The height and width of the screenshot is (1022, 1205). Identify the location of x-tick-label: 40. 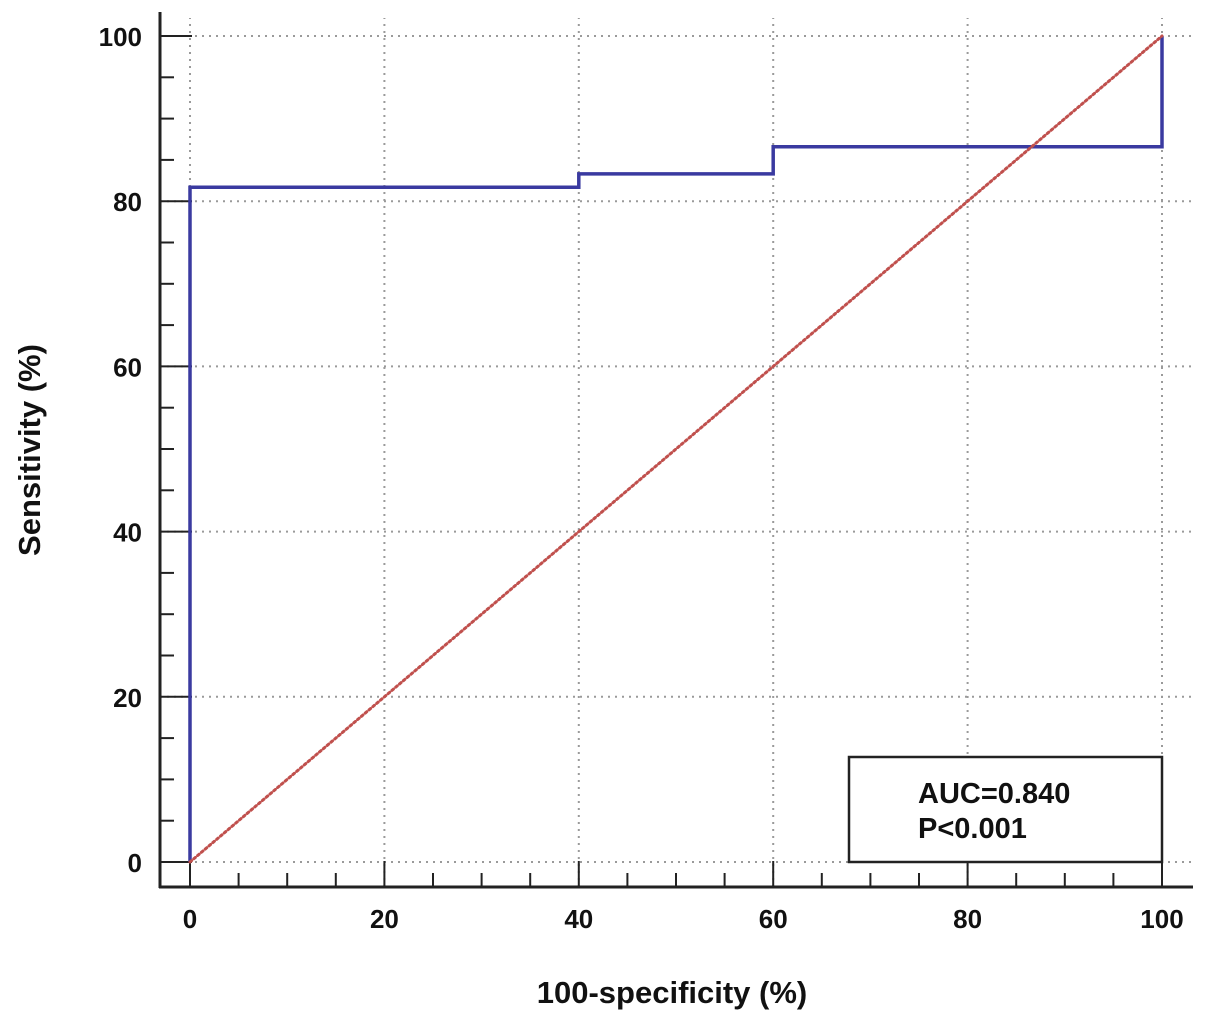
(578, 919).